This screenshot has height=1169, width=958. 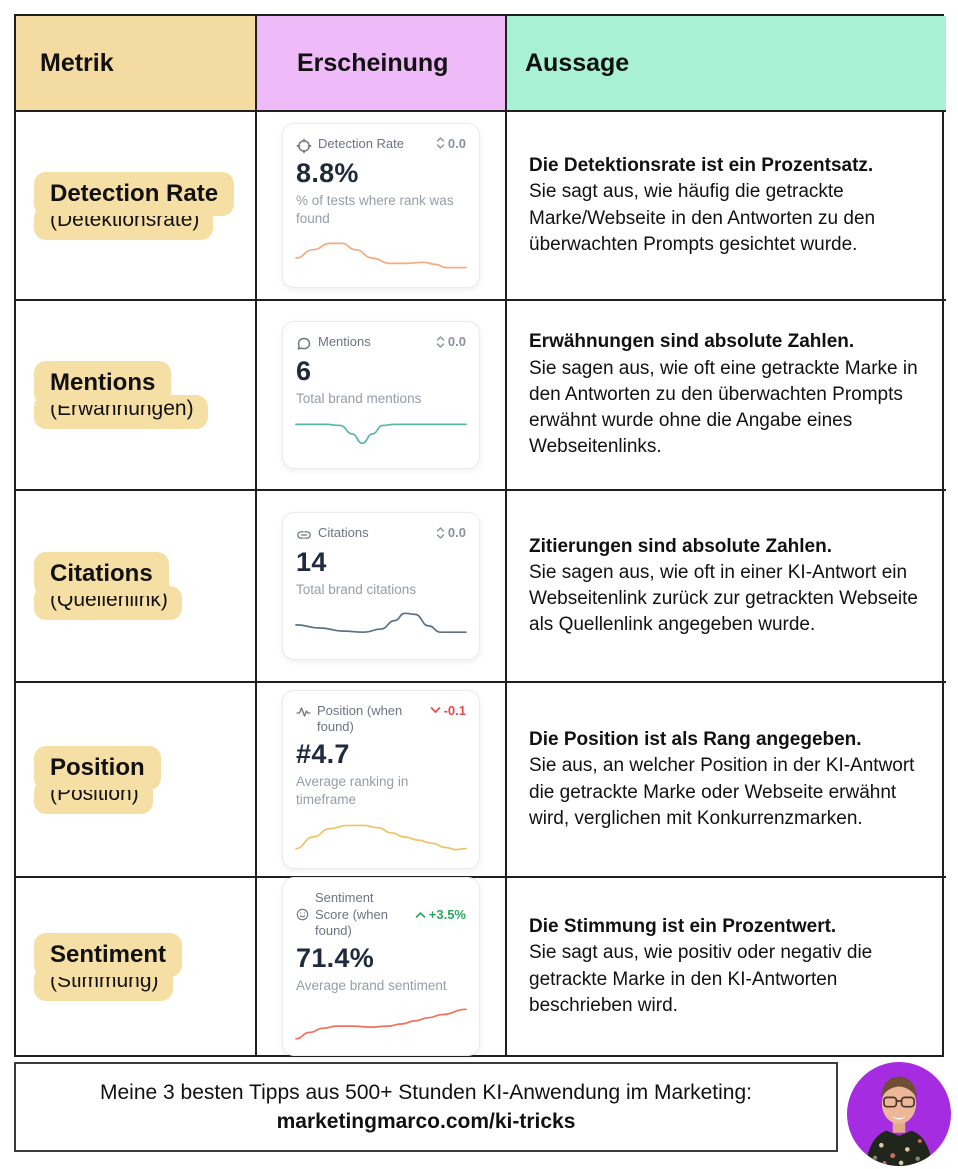 What do you see at coordinates (420, 914) in the screenshot?
I see `chevron-up-icon` at bounding box center [420, 914].